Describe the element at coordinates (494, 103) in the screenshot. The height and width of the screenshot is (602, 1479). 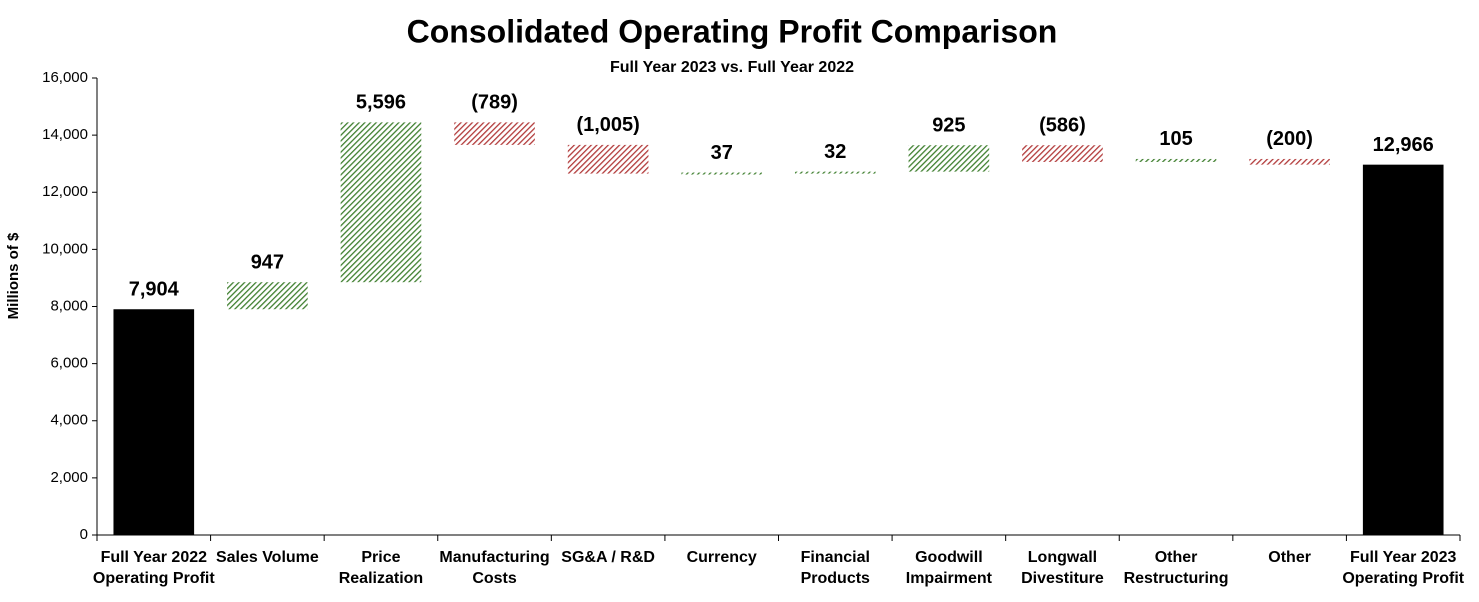
I see `value-label: (789)` at that location.